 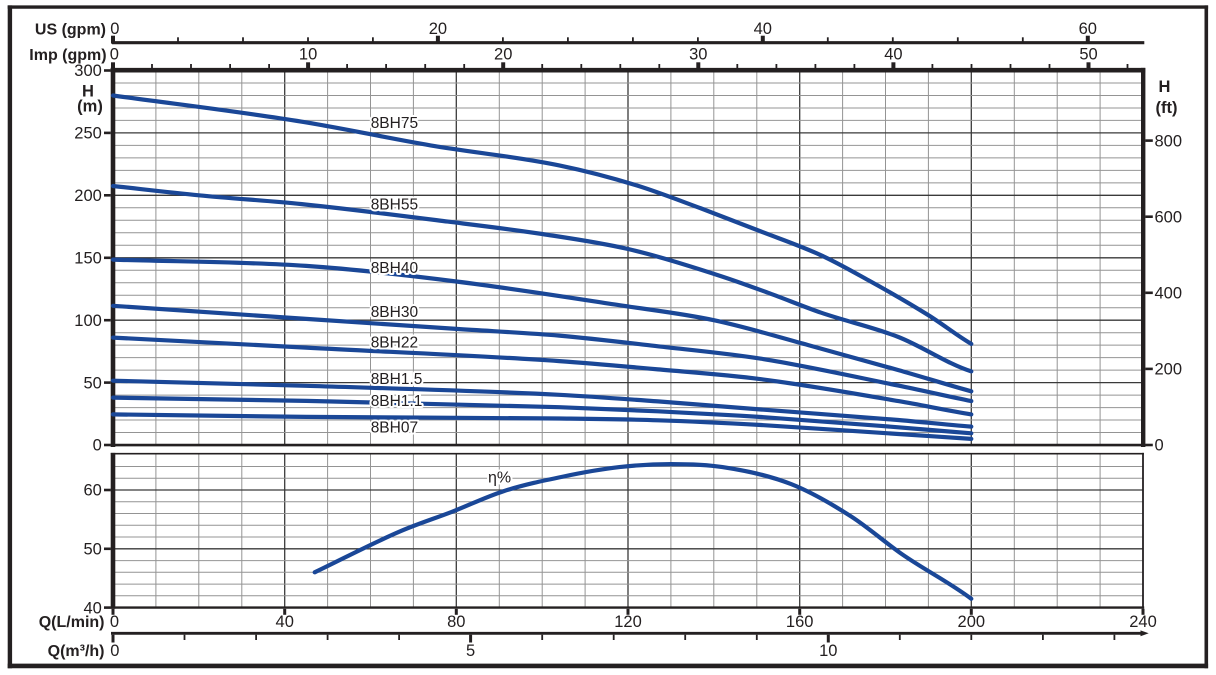 What do you see at coordinates (395, 312) in the screenshot?
I see `svg-text: 8BH30` at bounding box center [395, 312].